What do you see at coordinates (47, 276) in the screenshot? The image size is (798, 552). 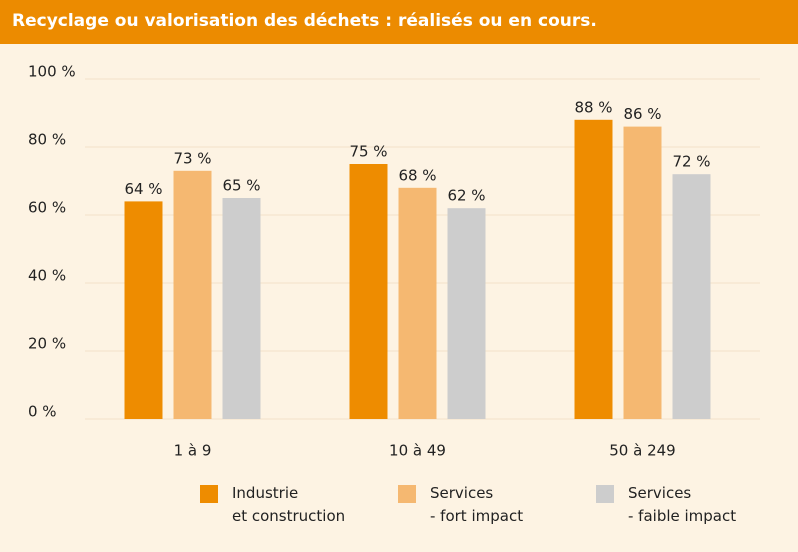 I see `y-tick-label: 40 %` at bounding box center [47, 276].